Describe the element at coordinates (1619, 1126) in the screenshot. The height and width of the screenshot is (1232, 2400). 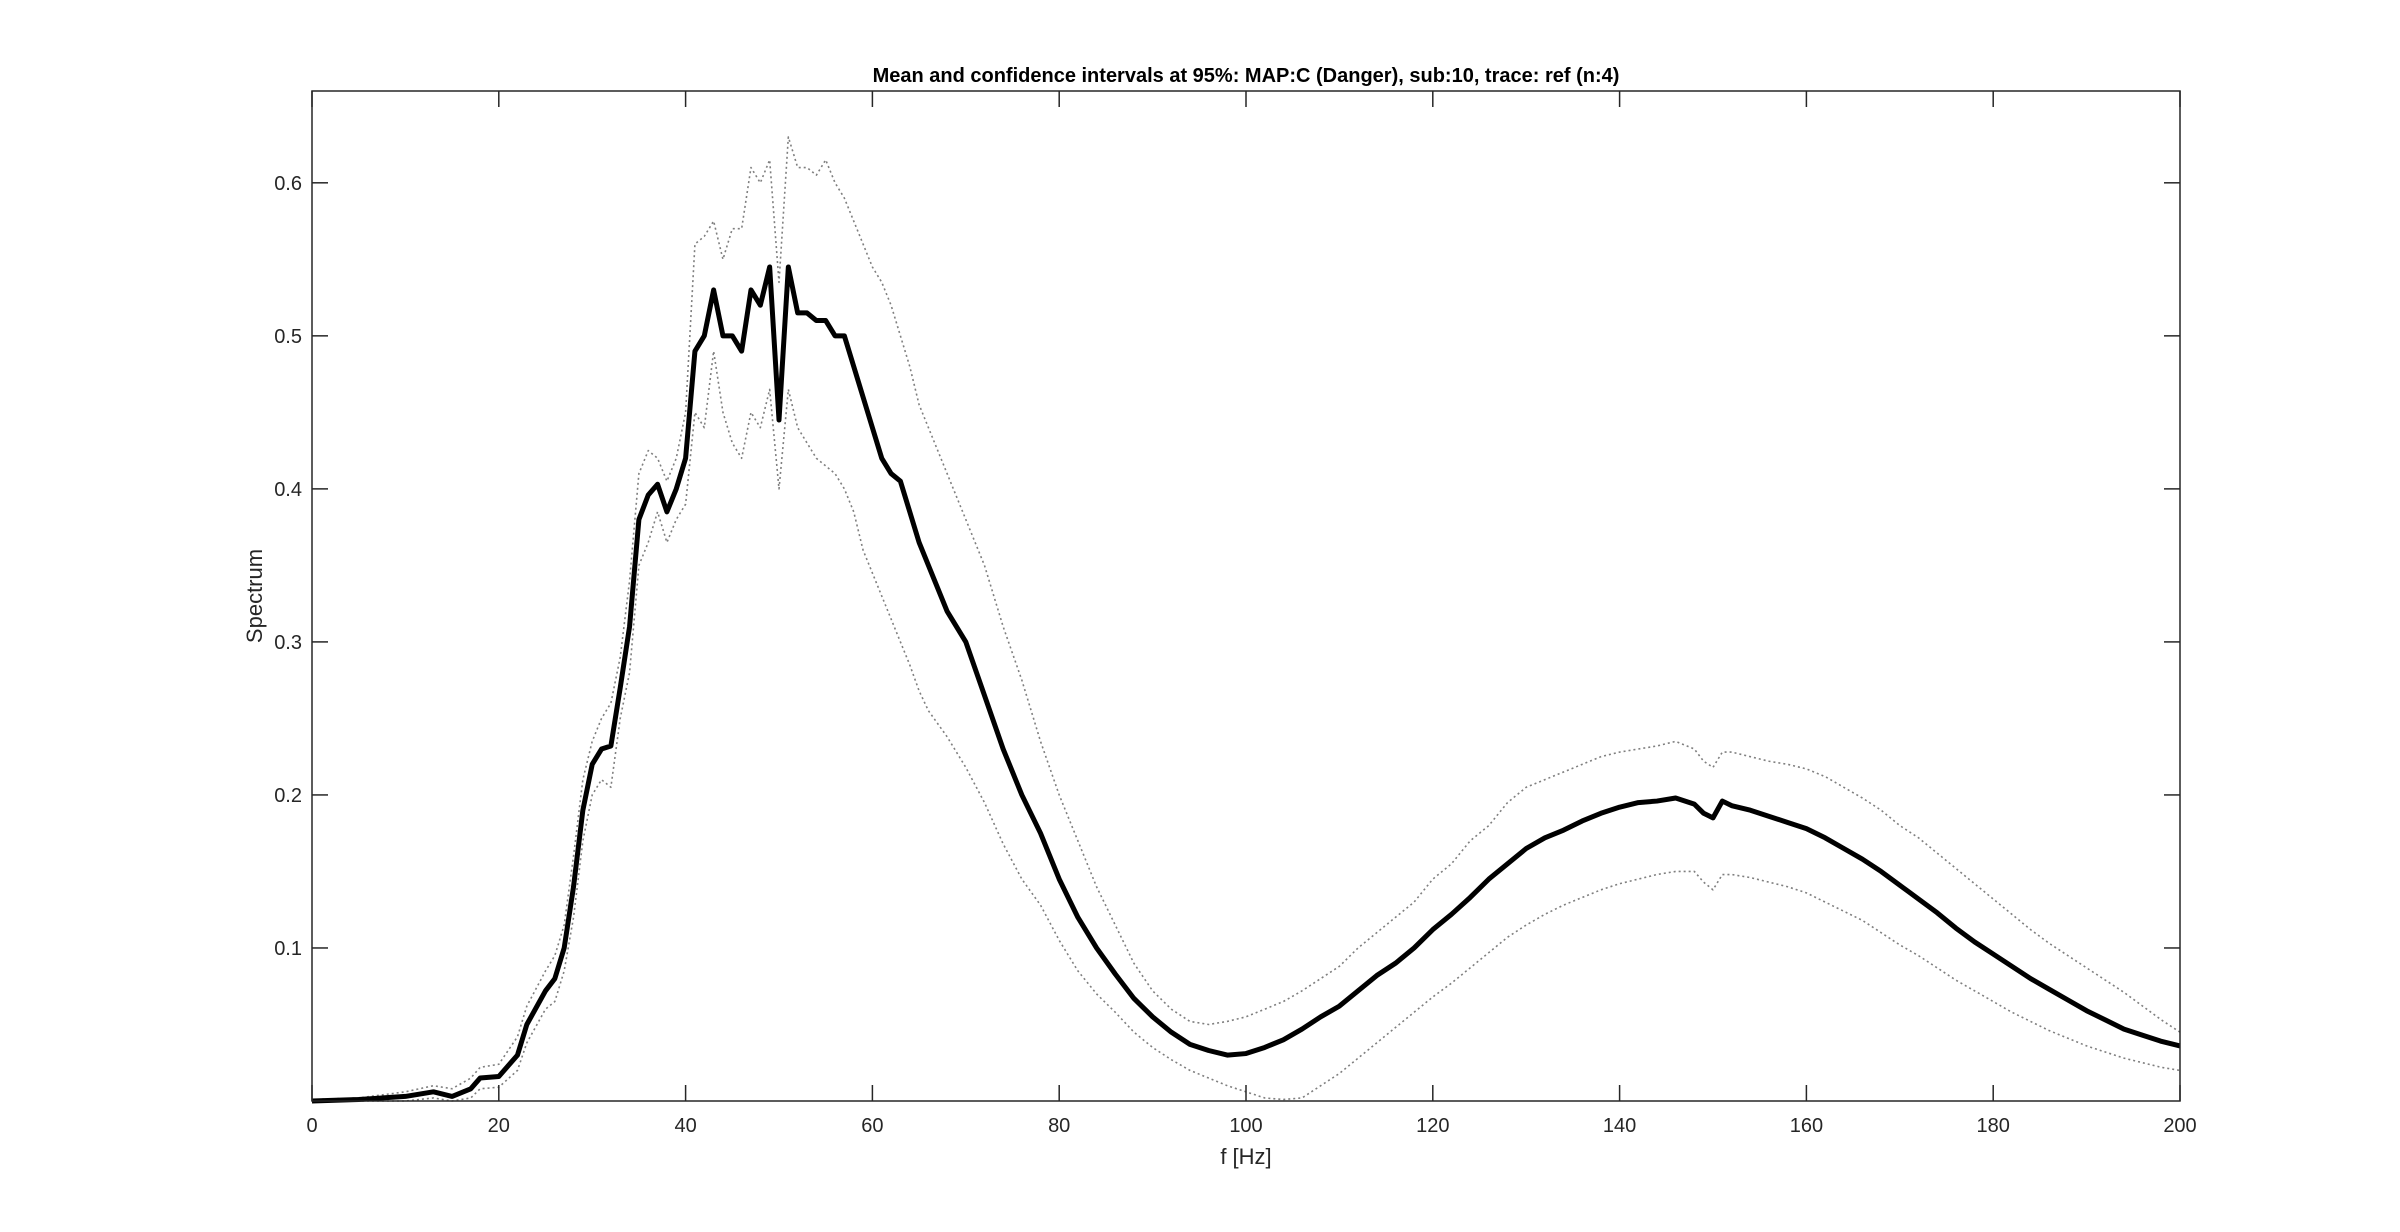
I see `x-tick-label: 140` at that location.